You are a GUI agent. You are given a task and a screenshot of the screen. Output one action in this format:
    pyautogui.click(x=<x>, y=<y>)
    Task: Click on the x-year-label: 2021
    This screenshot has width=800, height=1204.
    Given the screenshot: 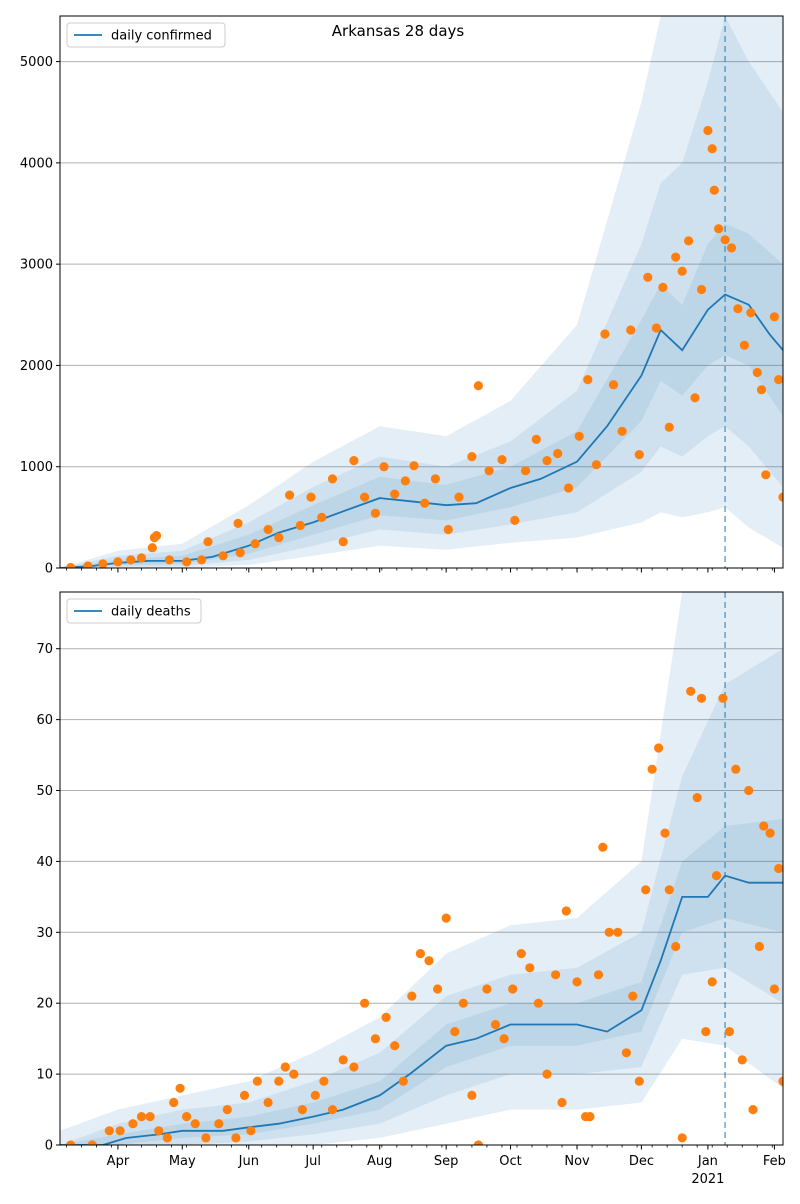 What is the action you would take?
    pyautogui.click(x=707, y=1179)
    